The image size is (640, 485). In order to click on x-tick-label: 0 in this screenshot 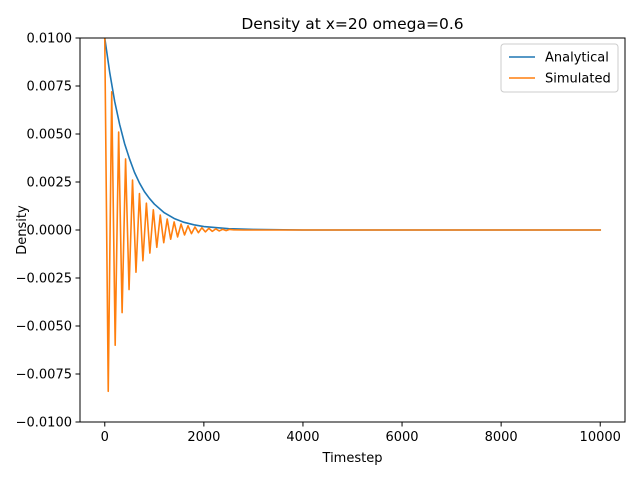, I will do `click(105, 437)`.